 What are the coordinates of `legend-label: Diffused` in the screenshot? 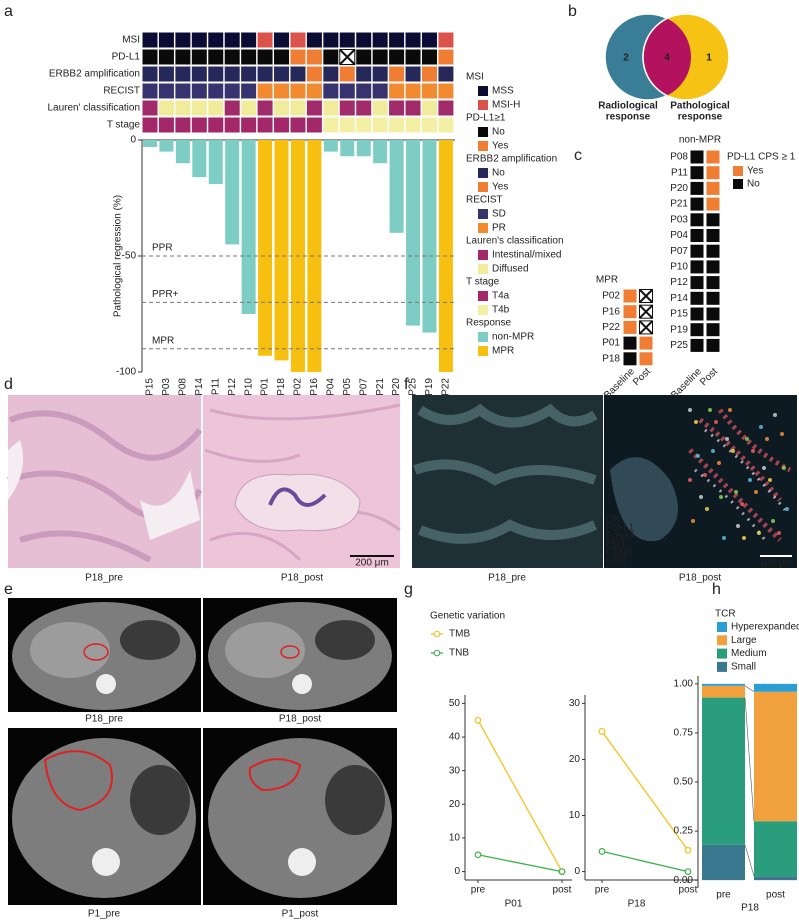 It's located at (510, 269).